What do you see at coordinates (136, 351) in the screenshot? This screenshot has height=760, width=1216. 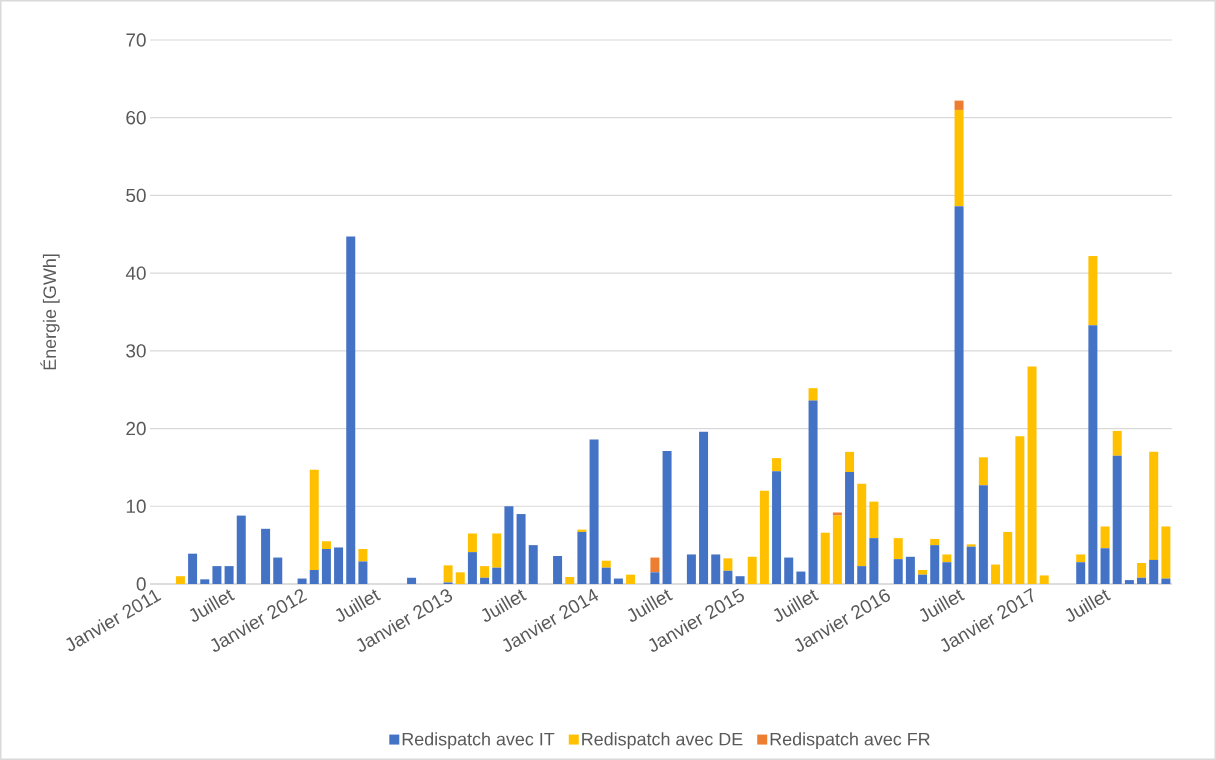 I see `y-tick-label: 30` at bounding box center [136, 351].